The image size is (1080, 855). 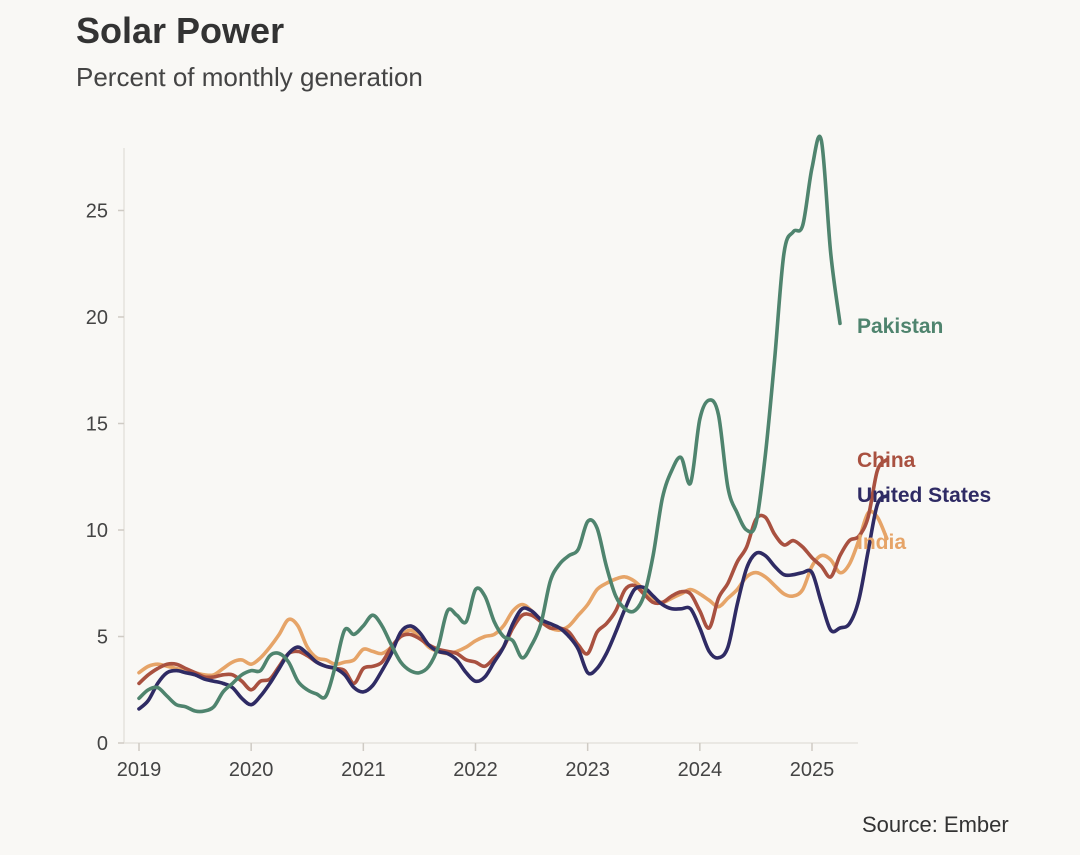 I want to click on chart-title: Solar Power, so click(x=180, y=30).